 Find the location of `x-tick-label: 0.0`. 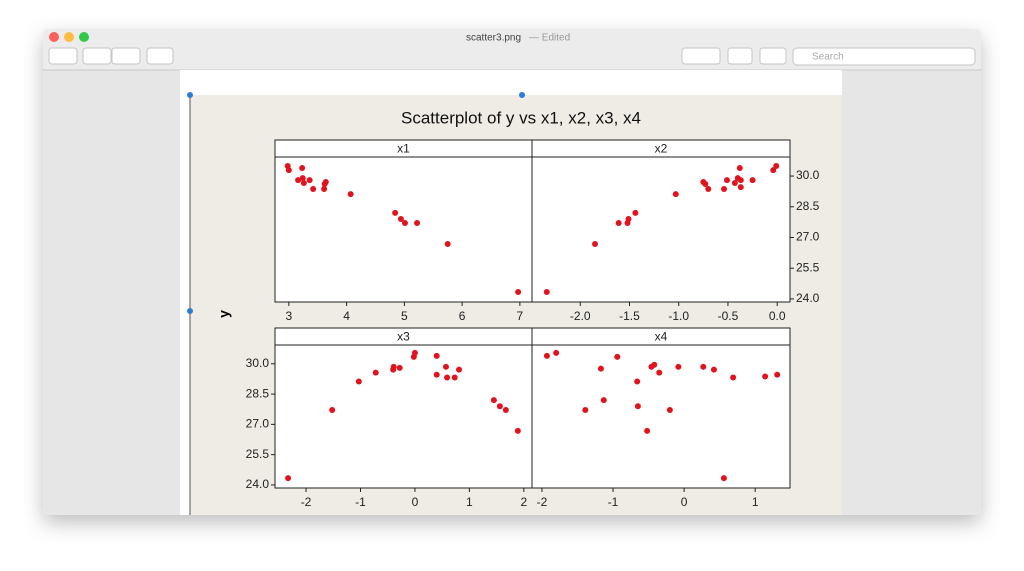

x-tick-label: 0.0 is located at coordinates (777, 316).